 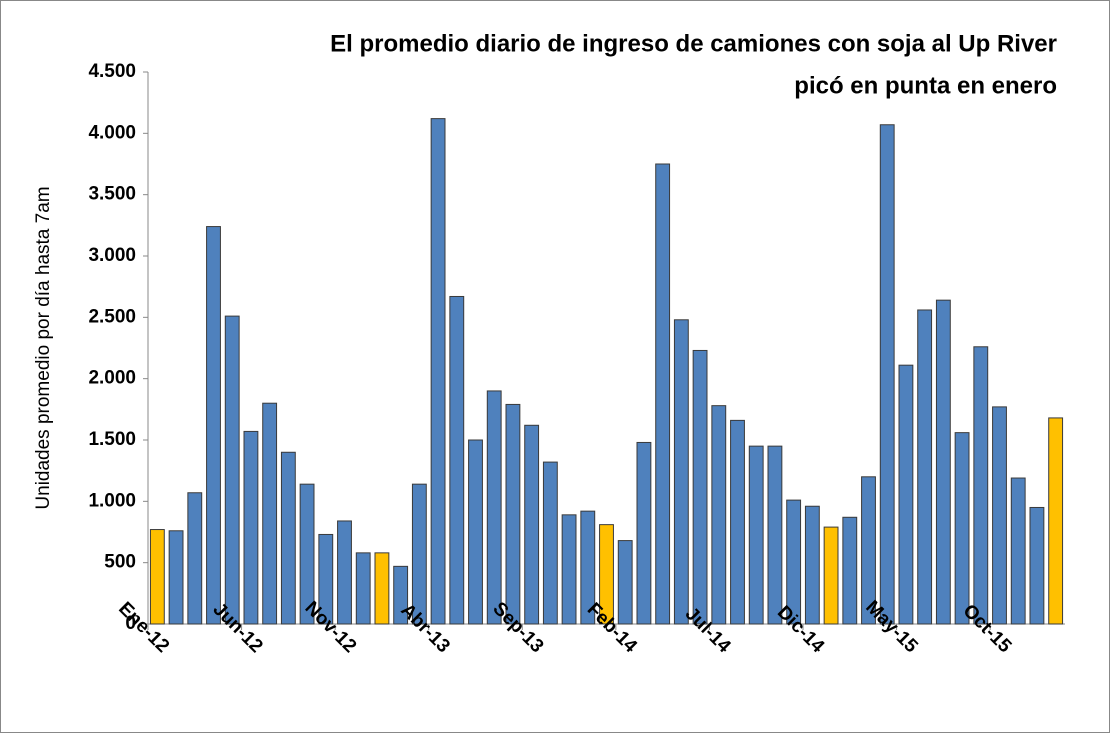 What do you see at coordinates (112, 439) in the screenshot?
I see `y-tick-label: 1.500` at bounding box center [112, 439].